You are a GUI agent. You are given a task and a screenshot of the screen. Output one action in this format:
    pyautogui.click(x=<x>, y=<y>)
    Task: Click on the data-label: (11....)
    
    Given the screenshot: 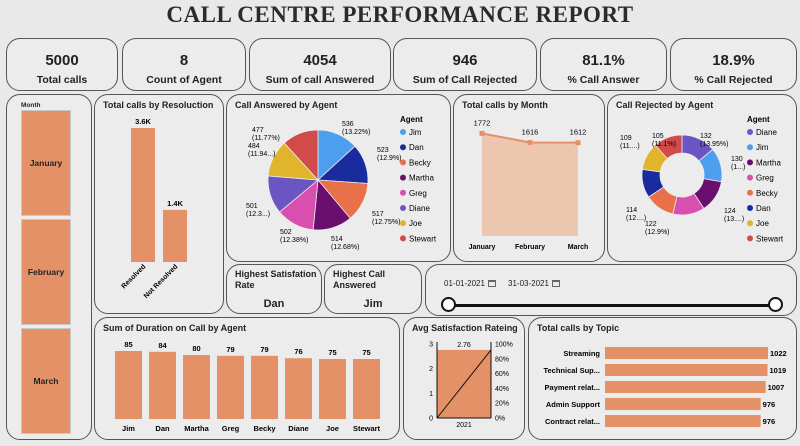 What is the action you would take?
    pyautogui.click(x=630, y=146)
    